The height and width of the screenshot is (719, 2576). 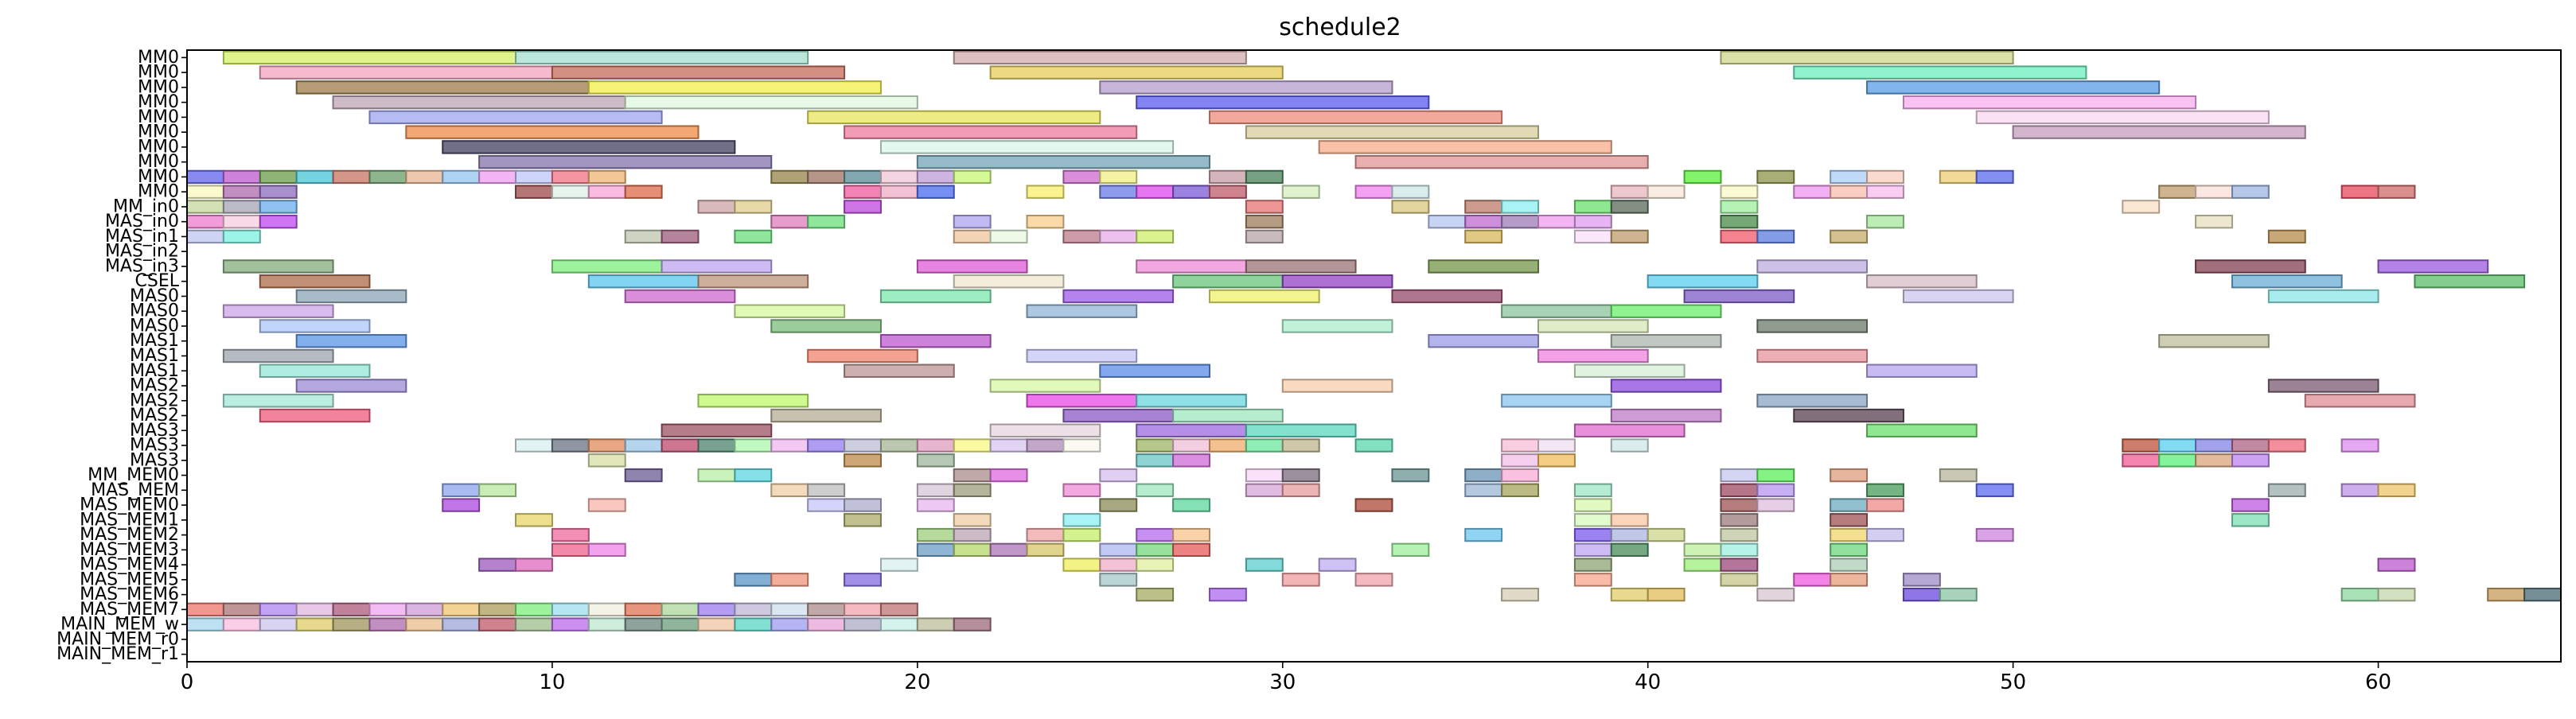 I want to click on row-label: MAIN_MEM_r1, so click(x=118, y=654).